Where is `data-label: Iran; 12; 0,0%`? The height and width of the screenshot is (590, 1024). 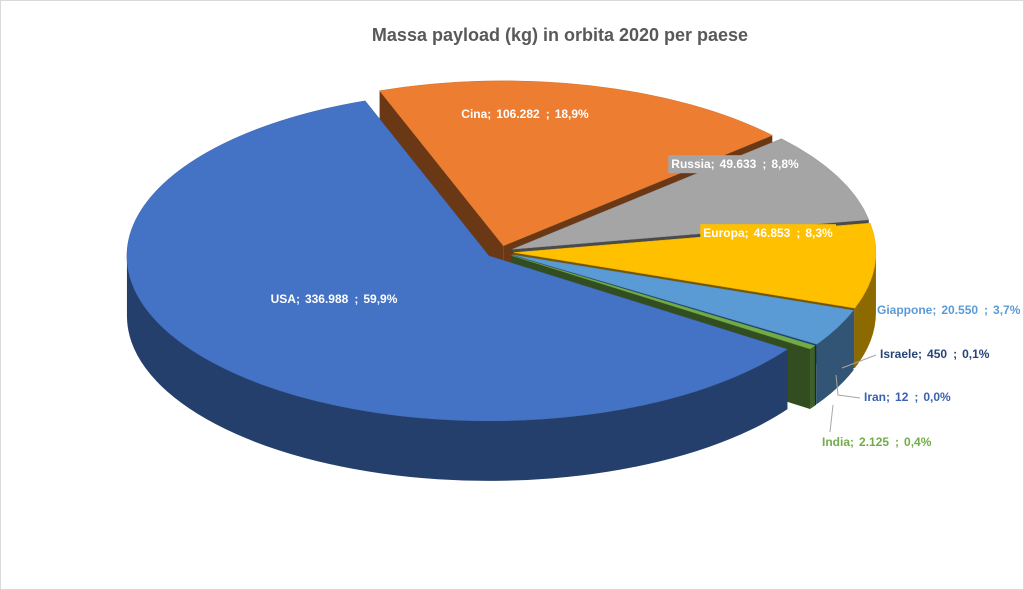
data-label: Iran; 12; 0,0% is located at coordinates (907, 397).